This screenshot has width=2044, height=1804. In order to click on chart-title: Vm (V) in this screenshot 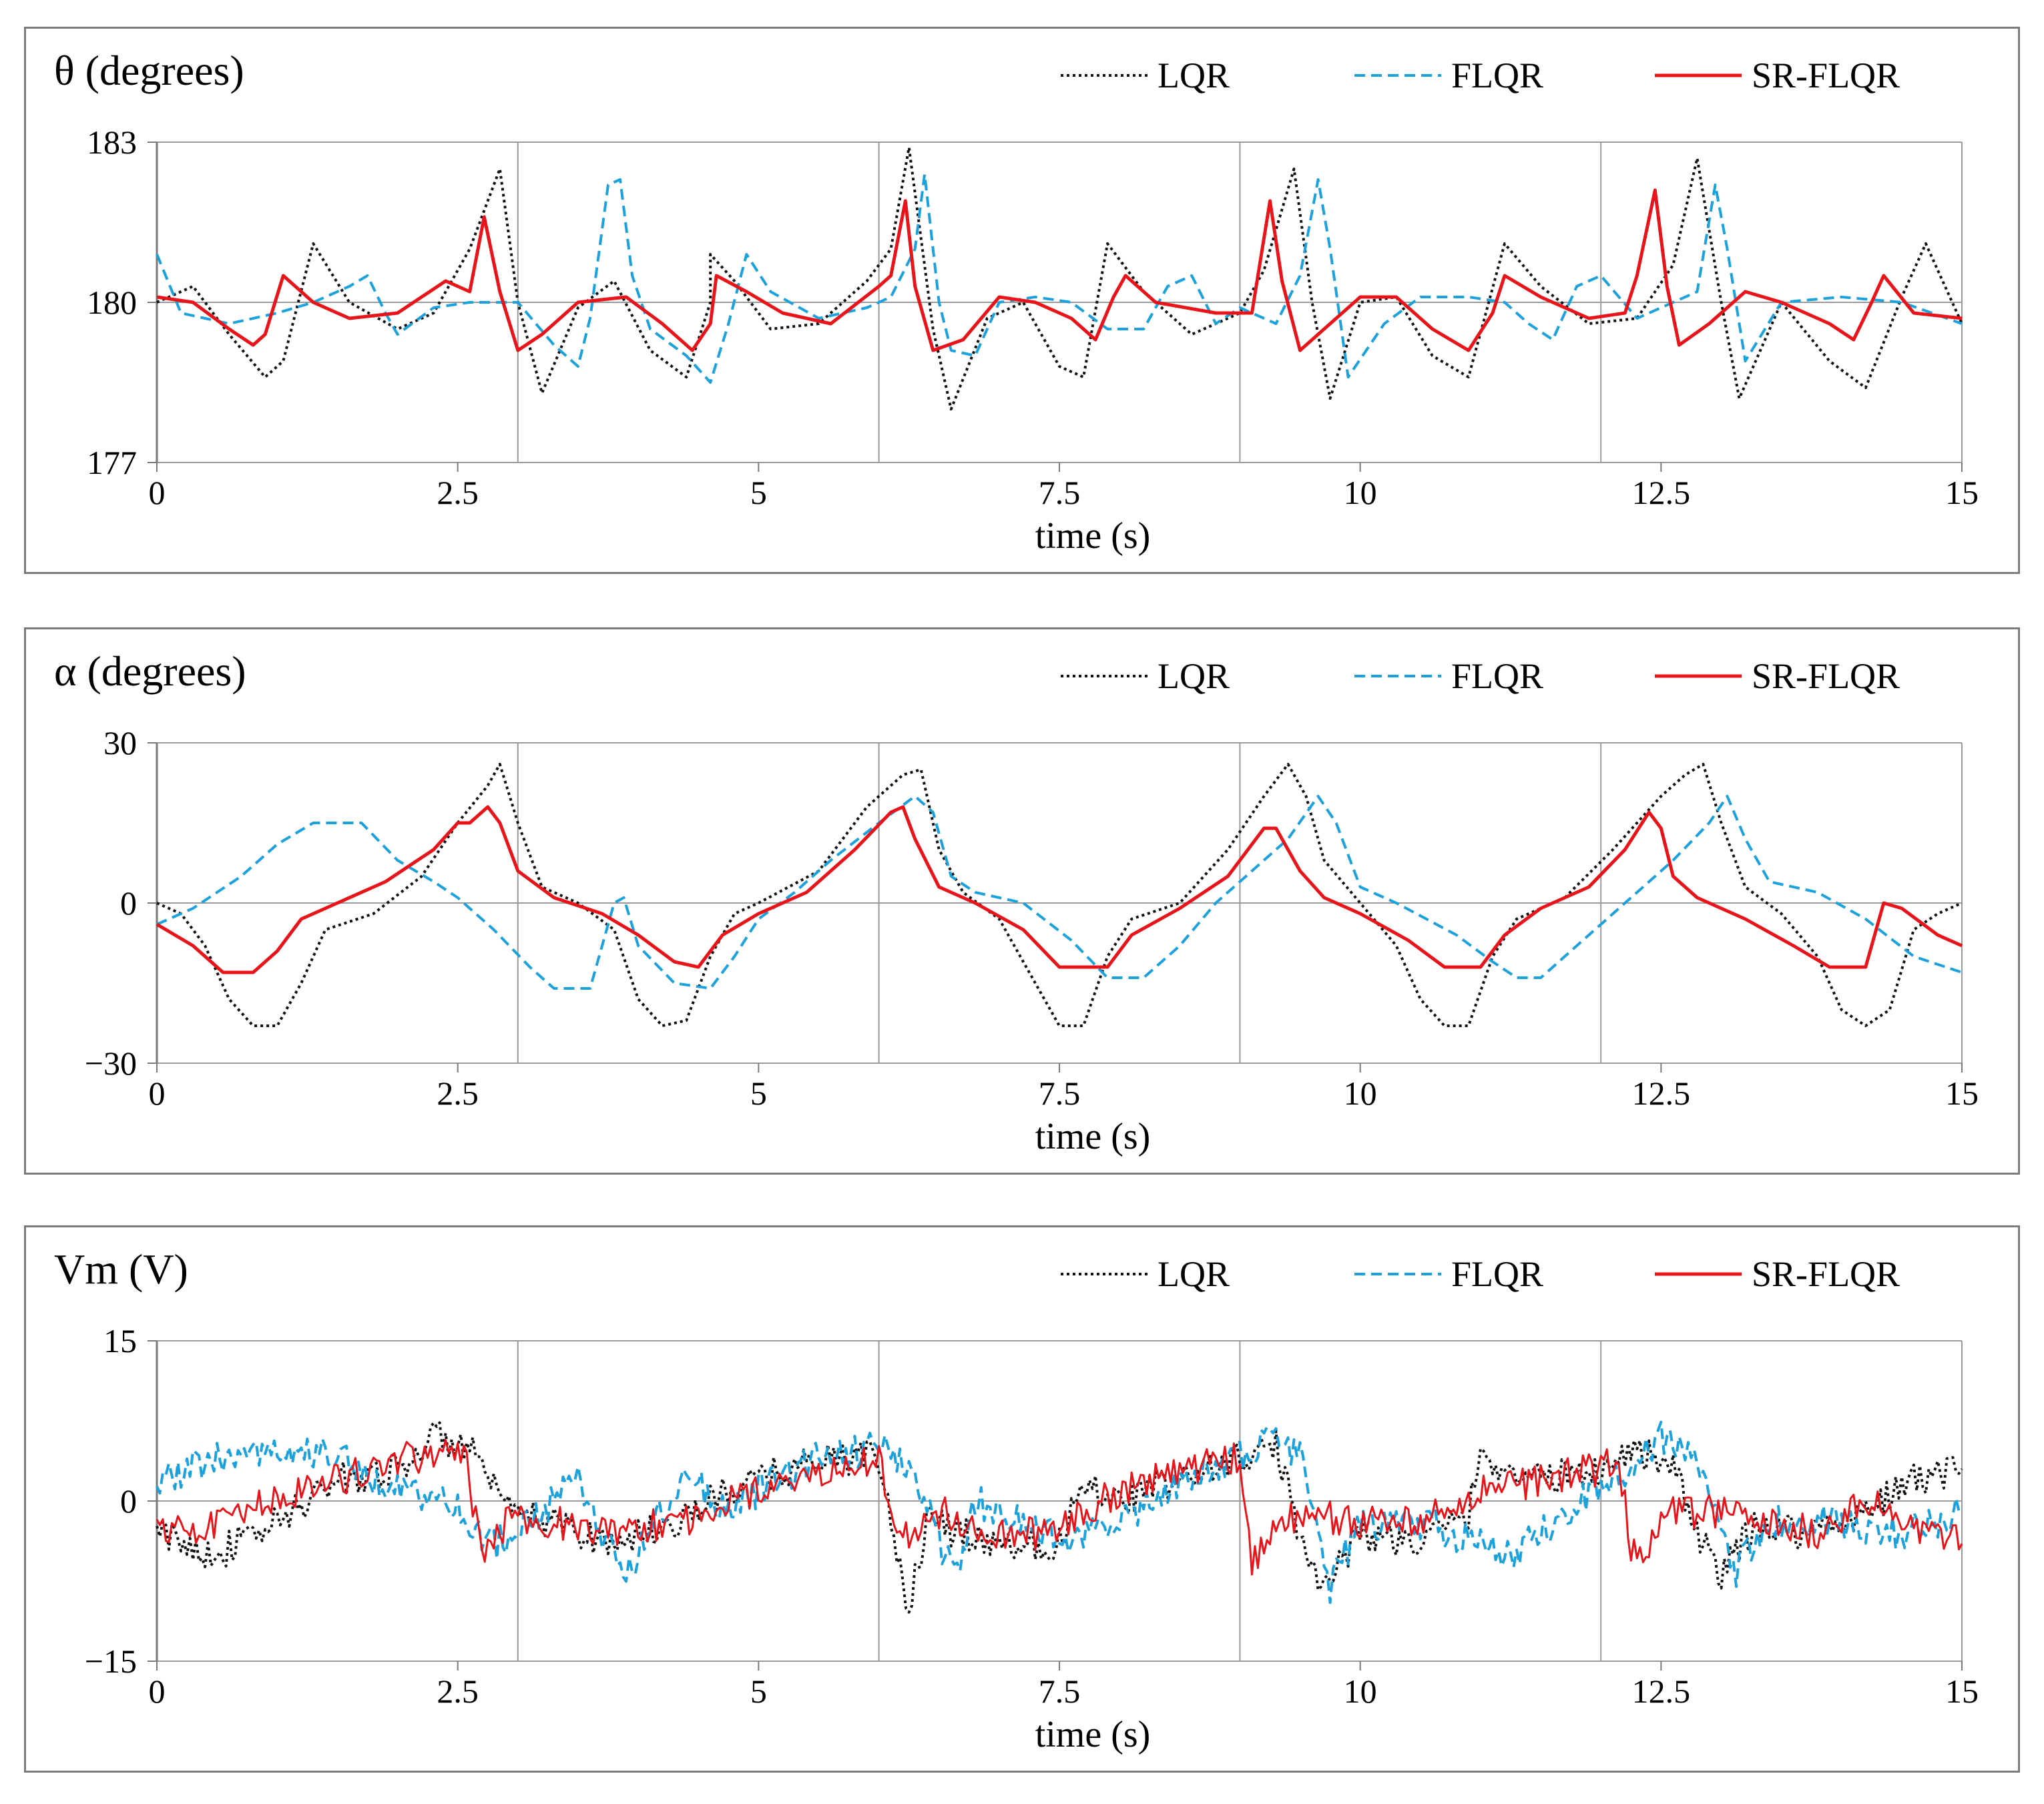, I will do `click(121, 1269)`.